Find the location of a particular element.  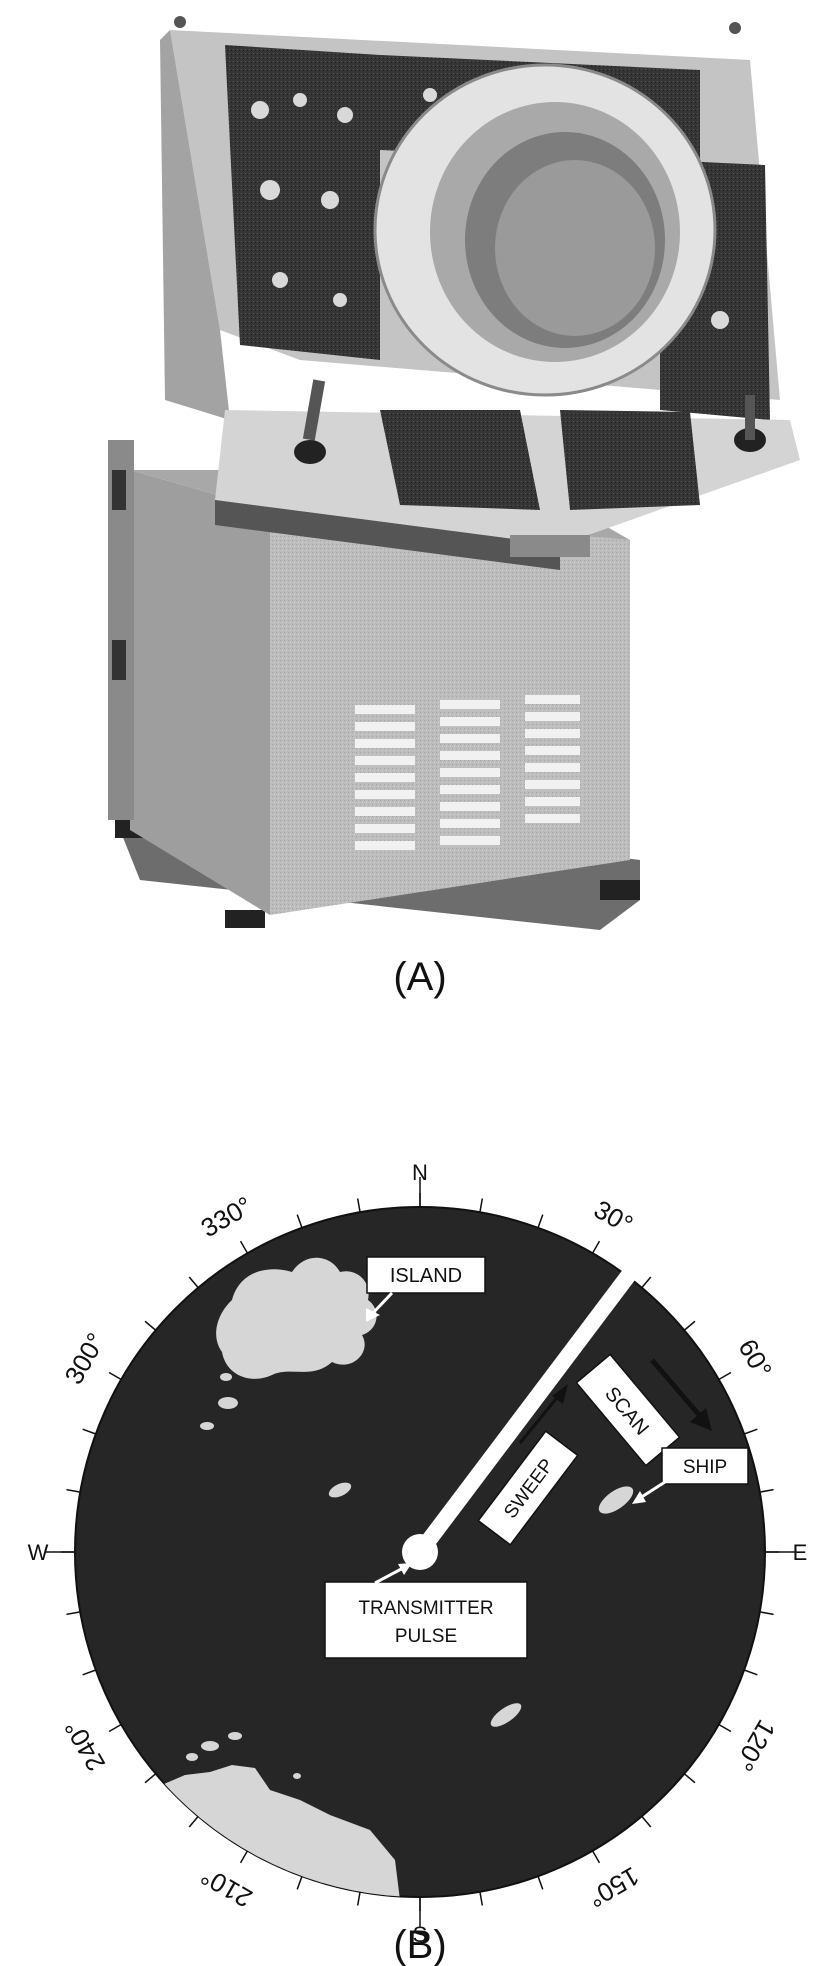

sweep-arrow is located at coordinates (543, 1414).